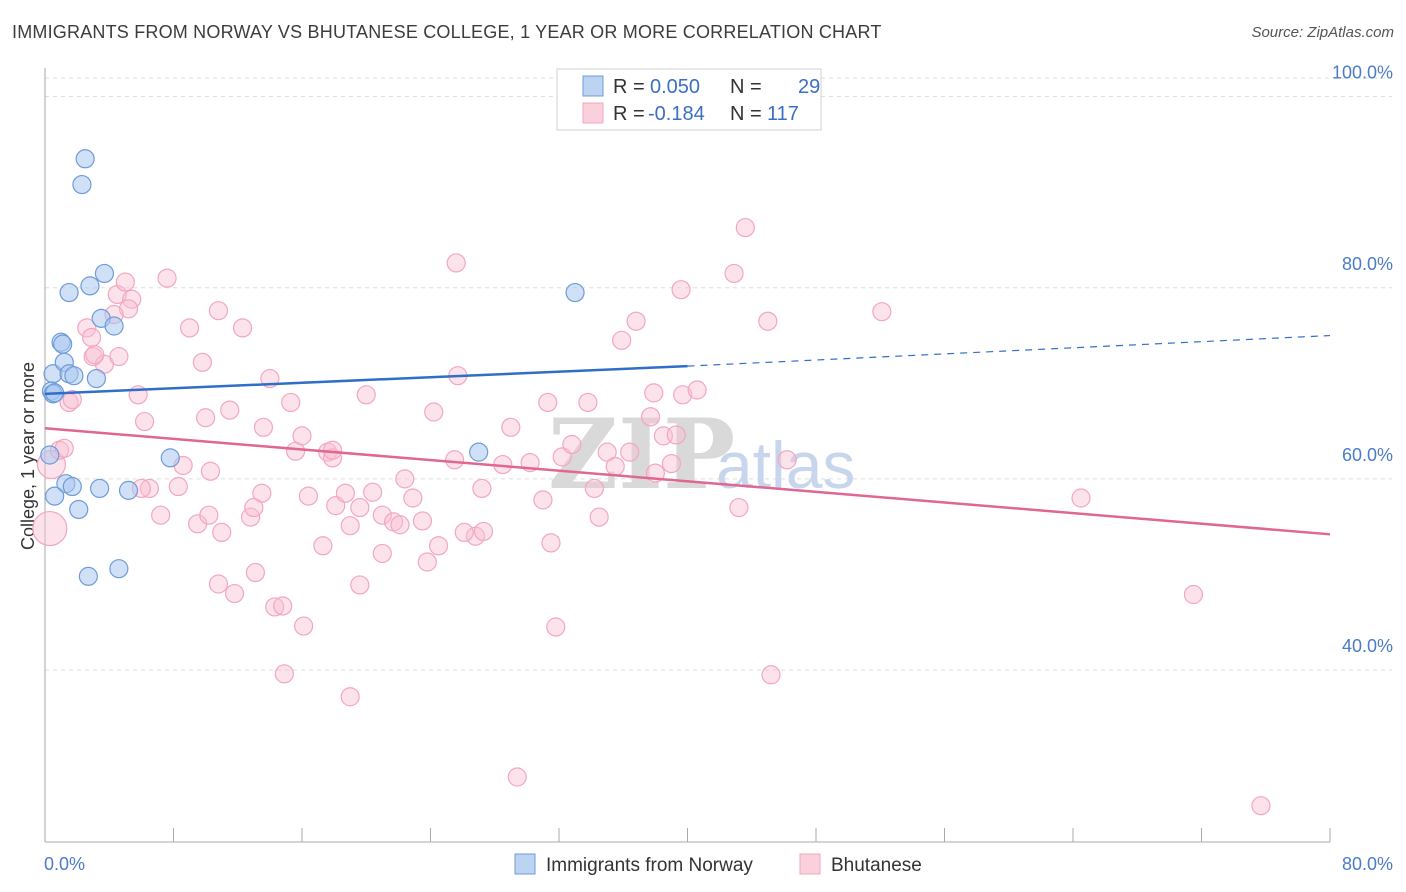 This screenshot has width=1406, height=892. What do you see at coordinates (1362, 359) in the screenshot?
I see `y-tick-labels: 40.0% 60.0% 80.0% 100.0%` at bounding box center [1362, 359].